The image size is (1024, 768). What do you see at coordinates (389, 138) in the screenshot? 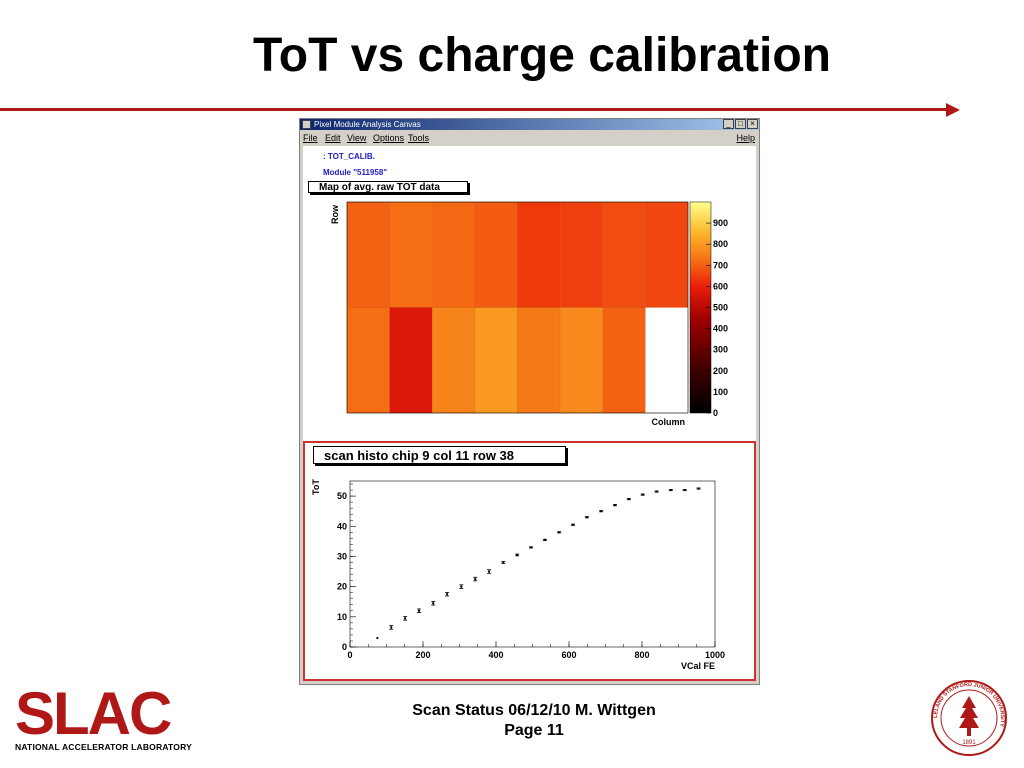
I see `menu-options: Options` at bounding box center [389, 138].